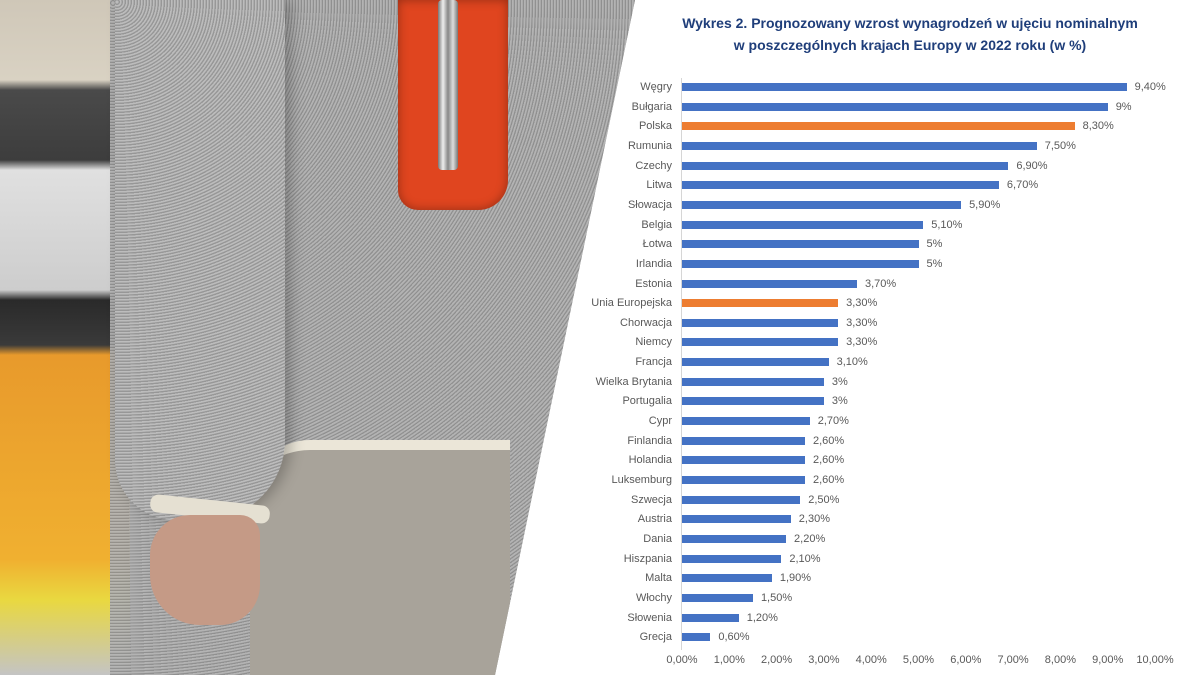  I want to click on x-tick-label: 6,00%, so click(966, 660).